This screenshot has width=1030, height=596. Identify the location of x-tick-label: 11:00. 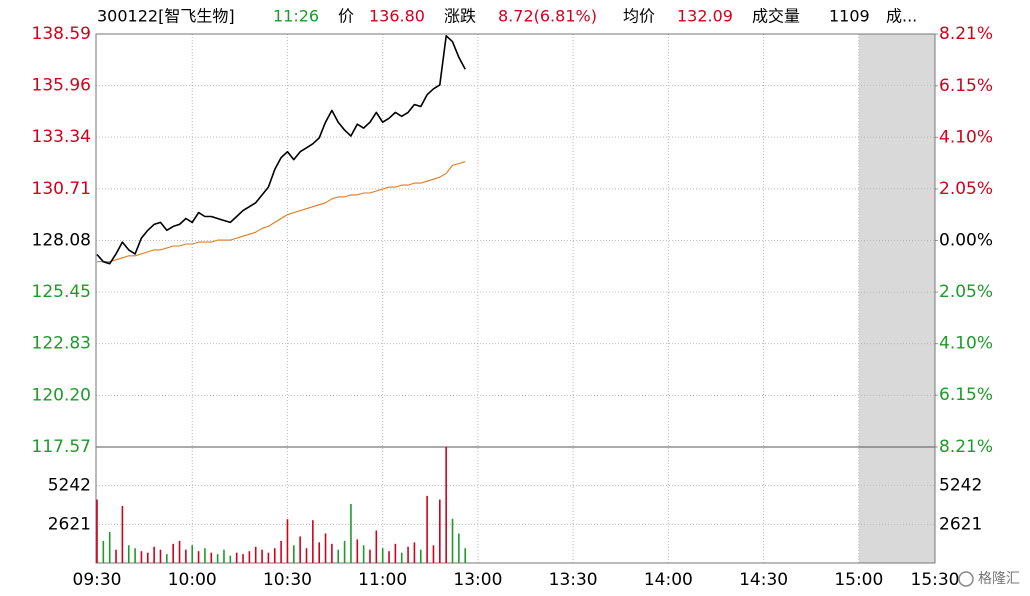
(382, 580).